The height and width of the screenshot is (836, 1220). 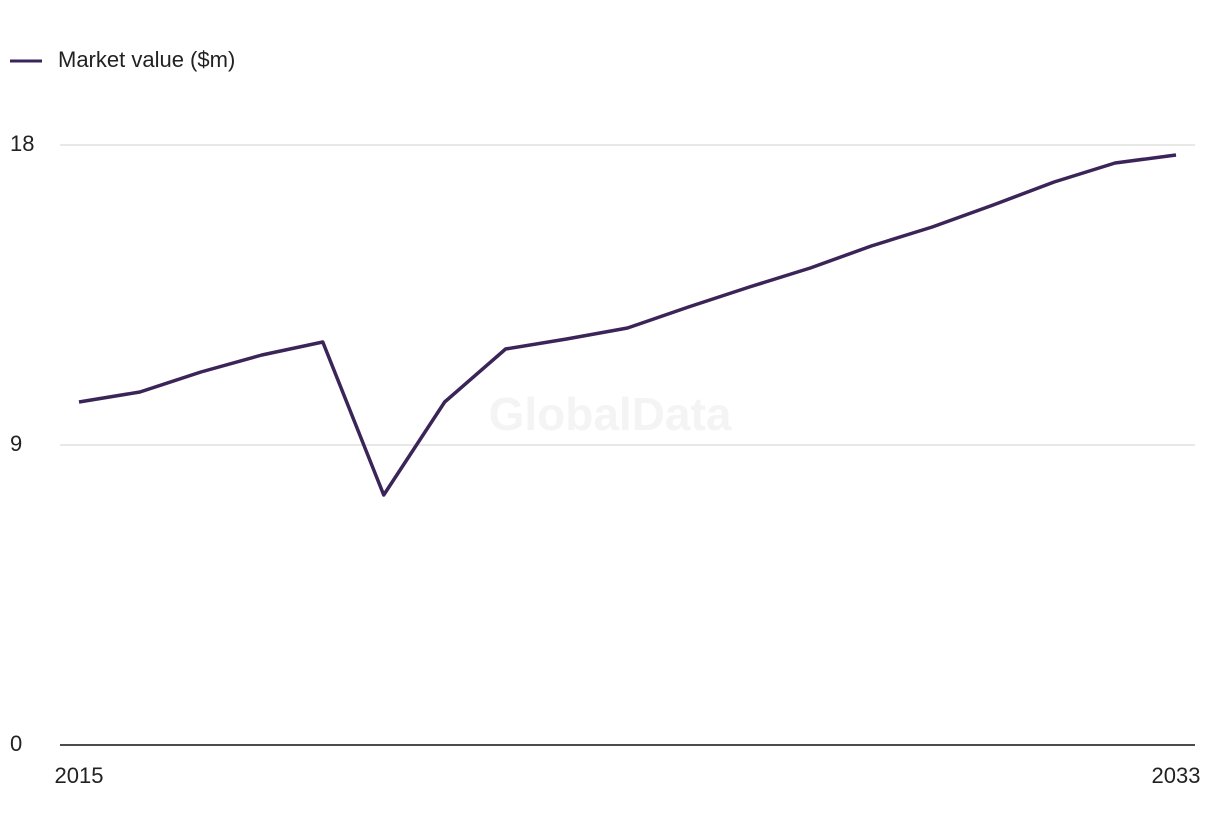 What do you see at coordinates (610, 414) in the screenshot?
I see `watermark: GlobalData` at bounding box center [610, 414].